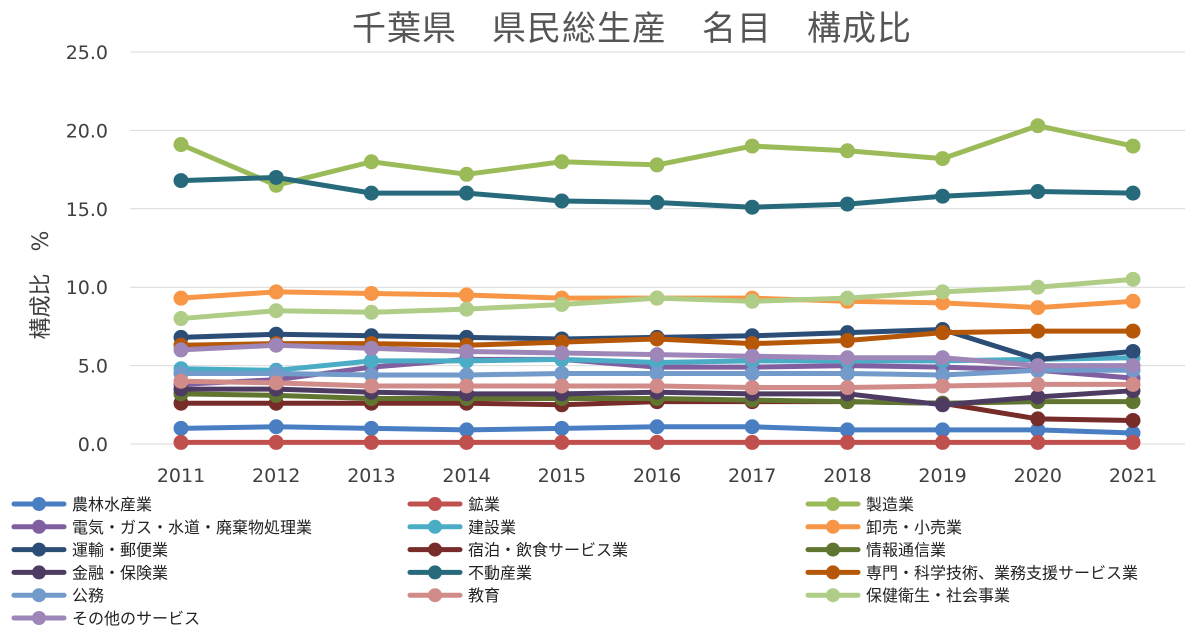  Describe the element at coordinates (120, 572) in the screenshot. I see `legend-label: 金融・保険業` at that location.